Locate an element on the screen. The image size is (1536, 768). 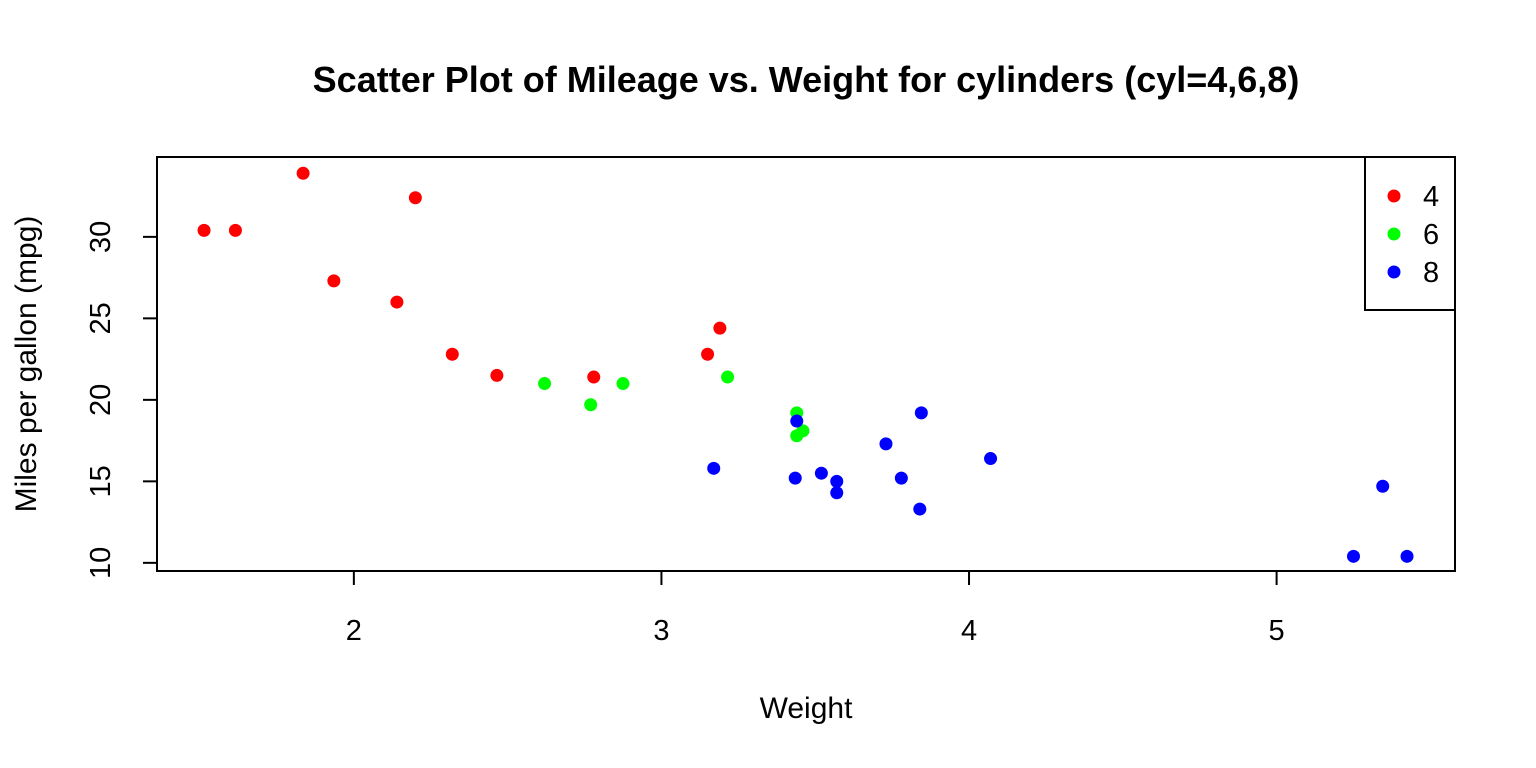
y-tick-label: 20 is located at coordinates (101, 400).